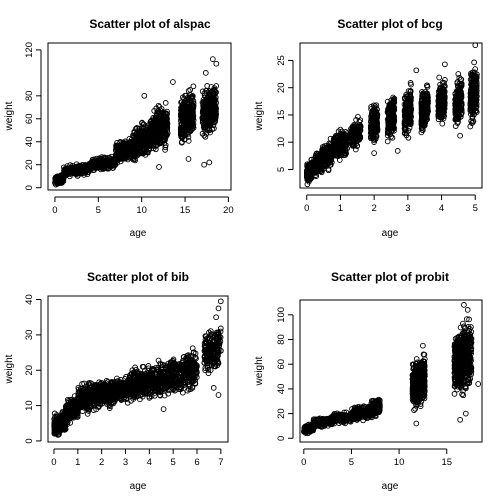  What do you see at coordinates (77, 462) in the screenshot?
I see `x-tick-label: 1` at bounding box center [77, 462].